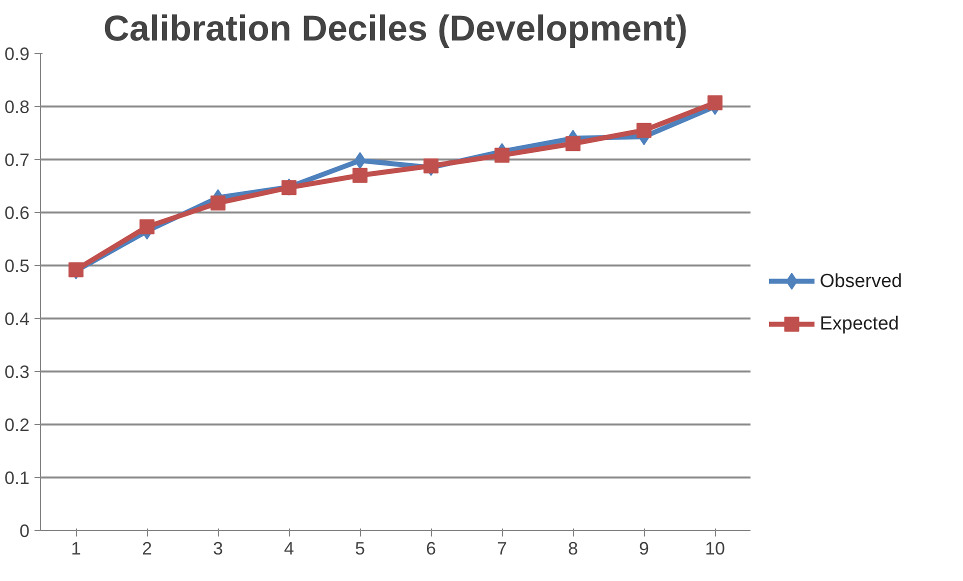 The height and width of the screenshot is (581, 963). What do you see at coordinates (17, 478) in the screenshot?
I see `y-tick-label: 0.1` at bounding box center [17, 478].